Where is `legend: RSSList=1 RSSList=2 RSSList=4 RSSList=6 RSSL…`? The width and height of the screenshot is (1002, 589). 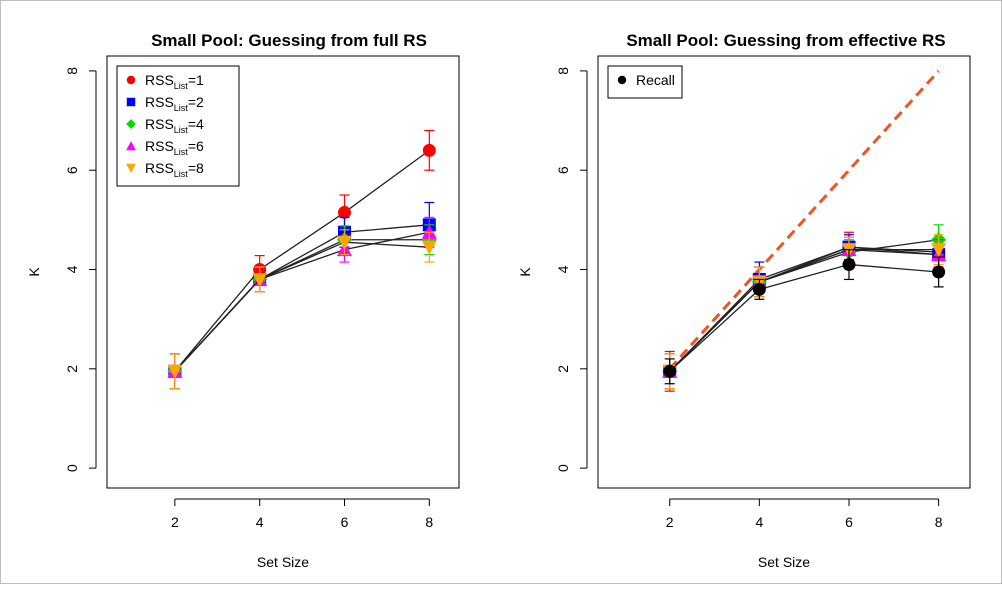
legend: RSSList=1 RSSList=2 RSSList=4 RSSList=6 RSSL… is located at coordinates (178, 126).